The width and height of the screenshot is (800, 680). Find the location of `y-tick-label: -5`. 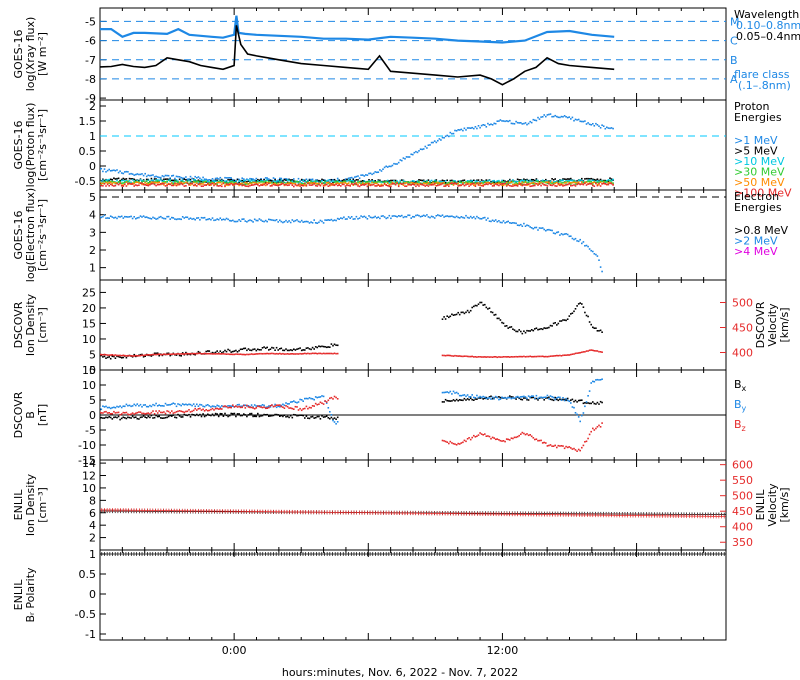

y-tick-label: -5 is located at coordinates (90, 21).